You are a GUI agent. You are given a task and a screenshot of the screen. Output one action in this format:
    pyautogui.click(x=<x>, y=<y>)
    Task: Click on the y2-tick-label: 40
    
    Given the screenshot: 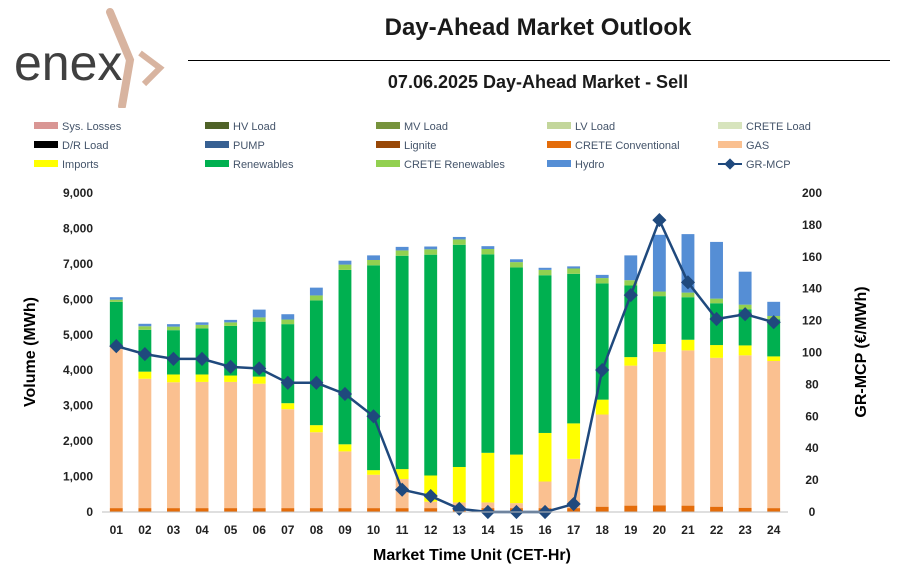 What is the action you would take?
    pyautogui.click(x=812, y=448)
    